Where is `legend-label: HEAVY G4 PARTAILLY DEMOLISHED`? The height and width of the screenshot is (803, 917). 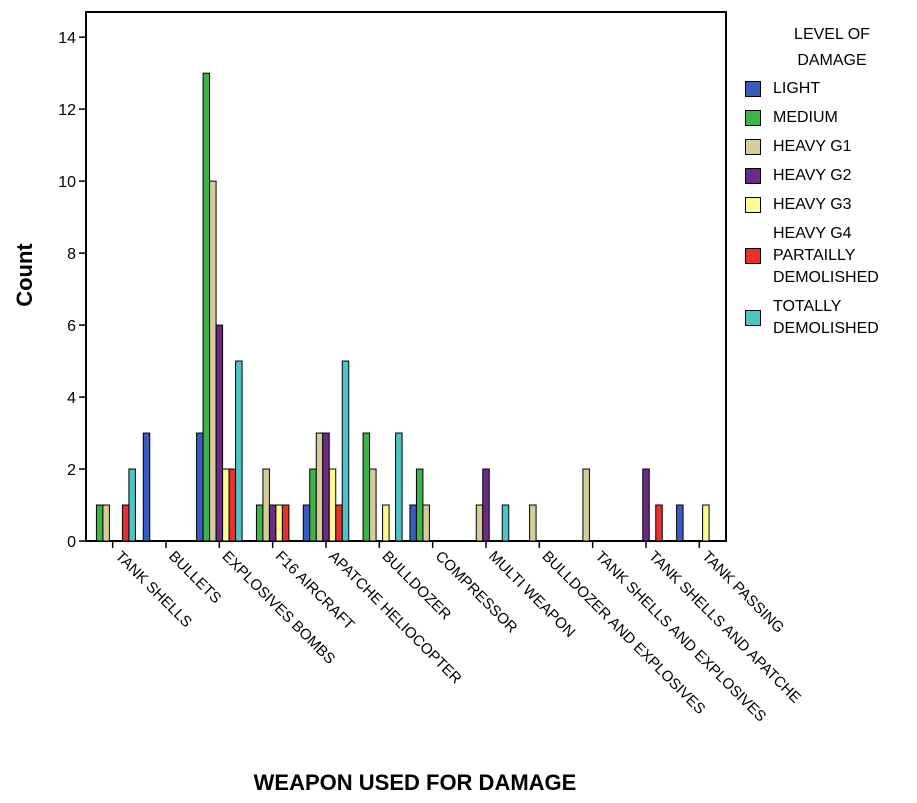 legend-label: HEAVY G4 PARTAILLY DEMOLISHED is located at coordinates (826, 255).